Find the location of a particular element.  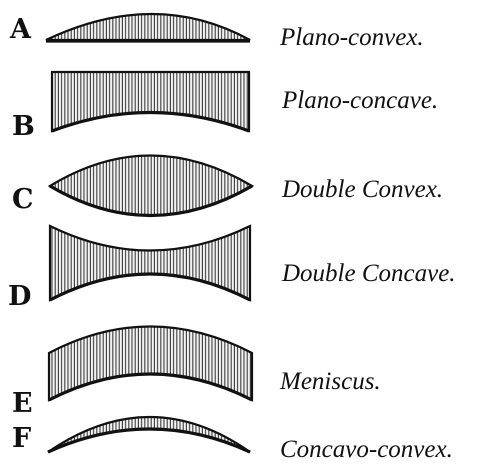

lens-e-meniscus is located at coordinates (150, 363).